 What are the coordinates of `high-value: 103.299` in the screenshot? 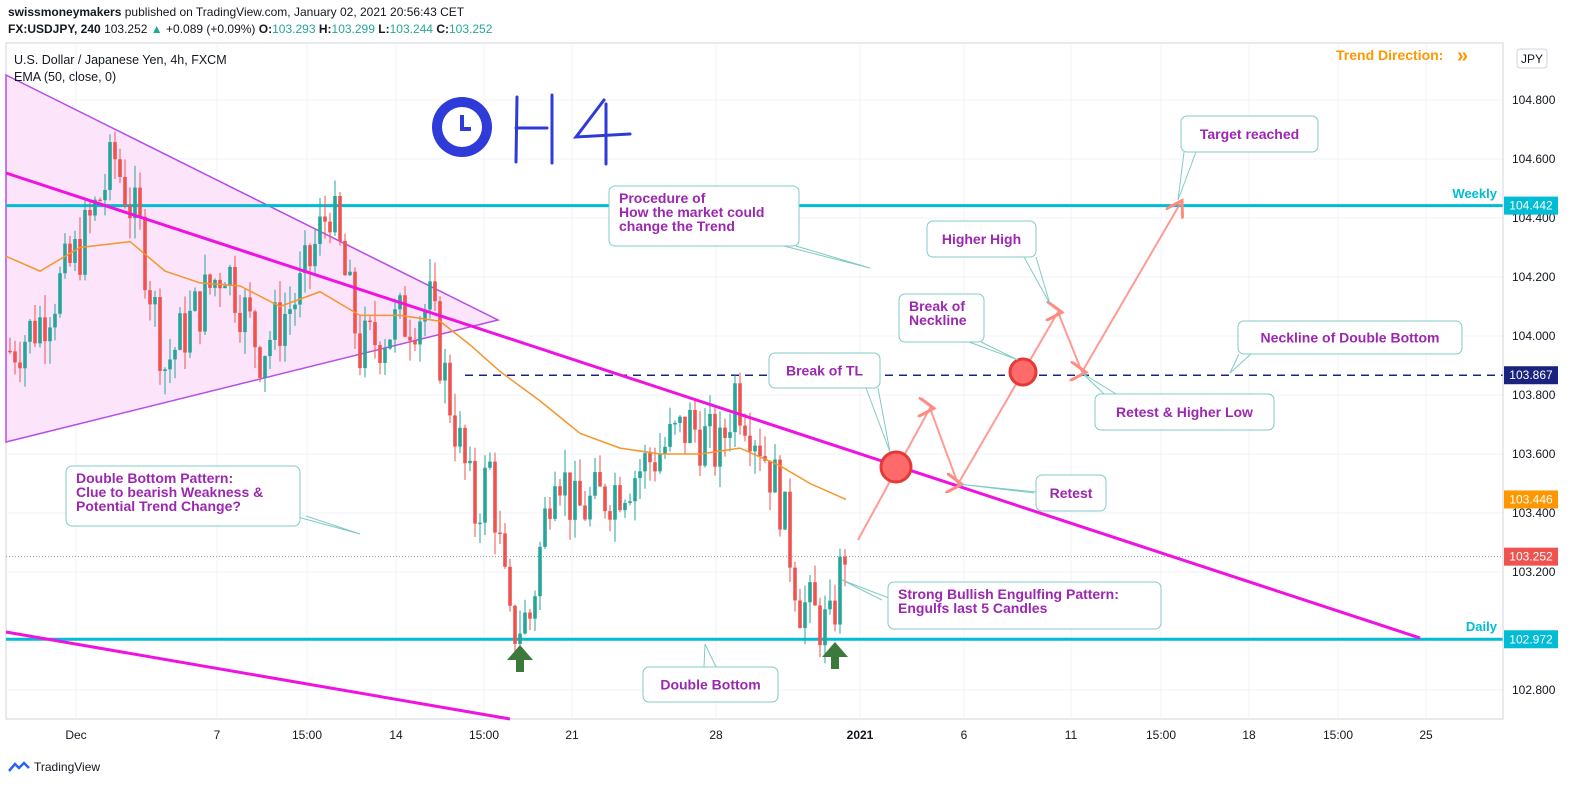 It's located at (353, 29).